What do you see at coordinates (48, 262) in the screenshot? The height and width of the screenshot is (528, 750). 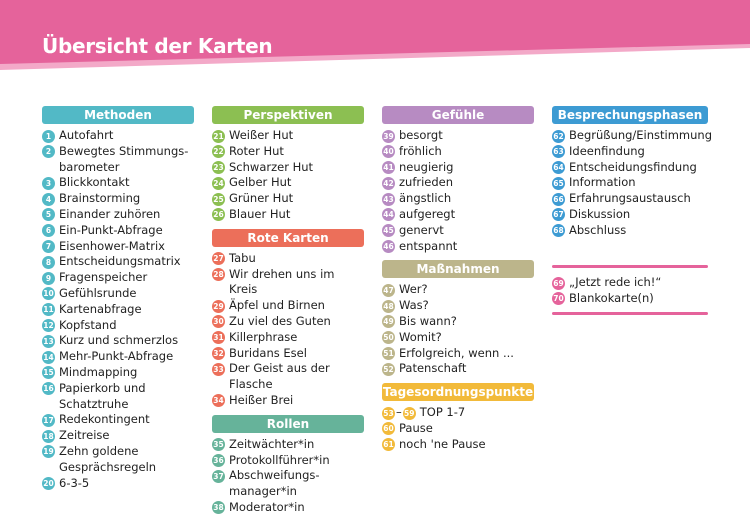 I see `number-badge: 8` at bounding box center [48, 262].